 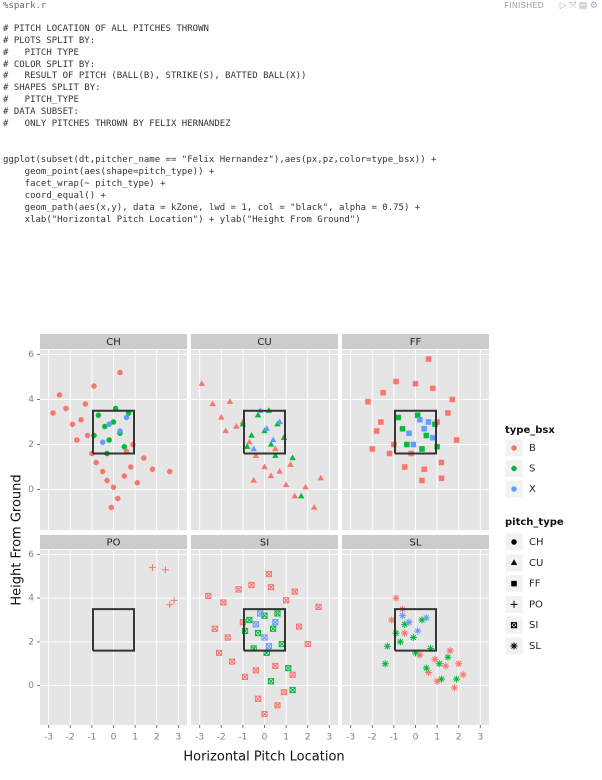 What do you see at coordinates (578, 5) in the screenshot?
I see `cell-toolbar: ▷ ⤧ ▤ ⚙` at bounding box center [578, 5].